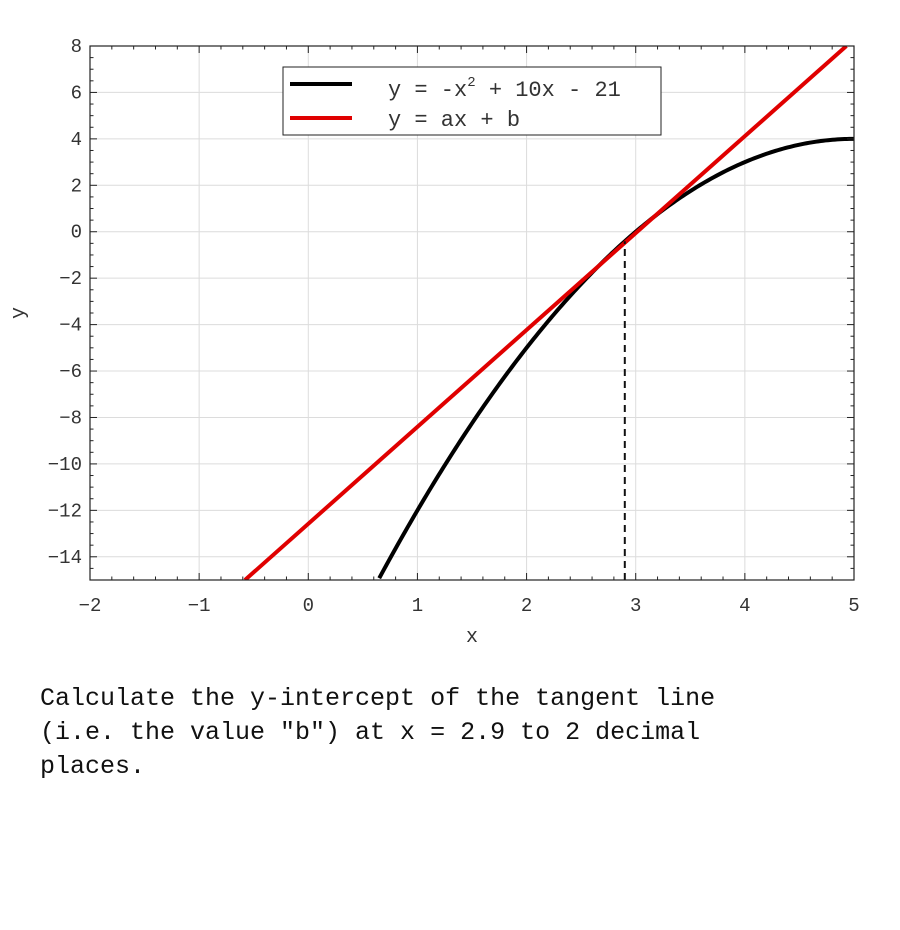 This screenshot has height=930, width=900. Describe the element at coordinates (526, 606) in the screenshot. I see `x-tick-label: 2` at that location.